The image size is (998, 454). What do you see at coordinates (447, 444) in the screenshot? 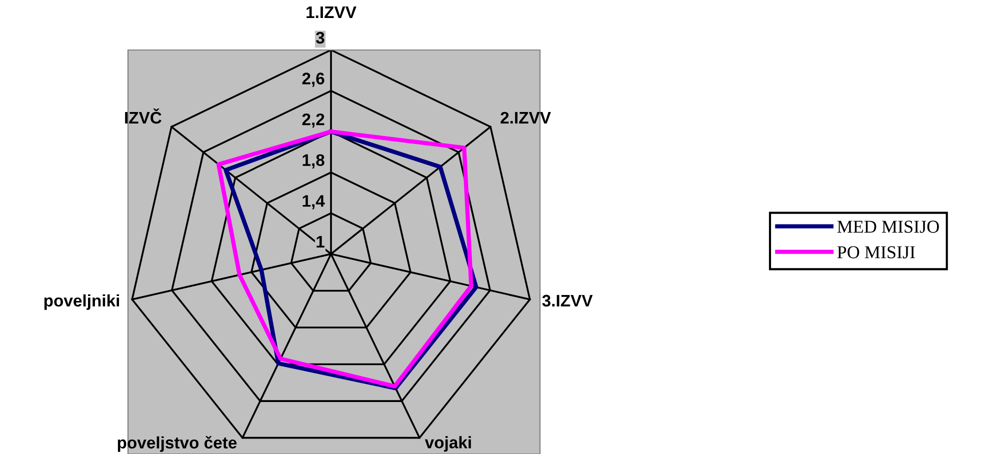
I see `spoke-label: vojaki` at bounding box center [447, 444].